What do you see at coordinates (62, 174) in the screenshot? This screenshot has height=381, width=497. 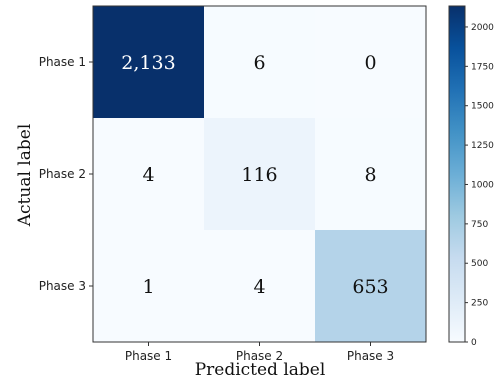 I see `y-tick-label: Phase 2` at bounding box center [62, 174].